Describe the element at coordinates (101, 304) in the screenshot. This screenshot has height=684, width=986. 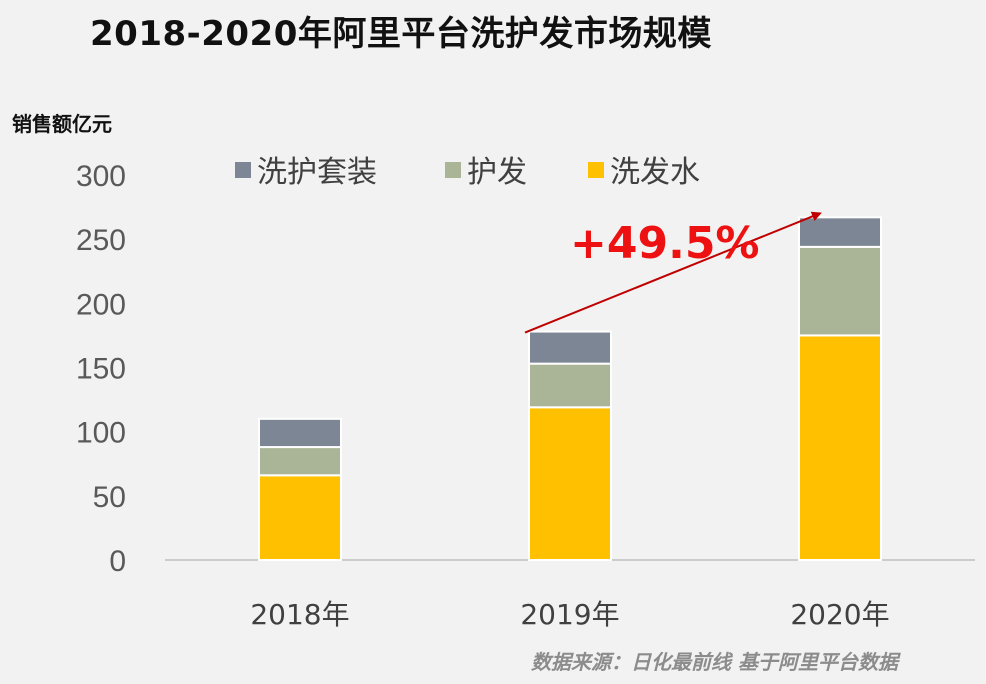
I see `y-tick-label: 200` at that location.